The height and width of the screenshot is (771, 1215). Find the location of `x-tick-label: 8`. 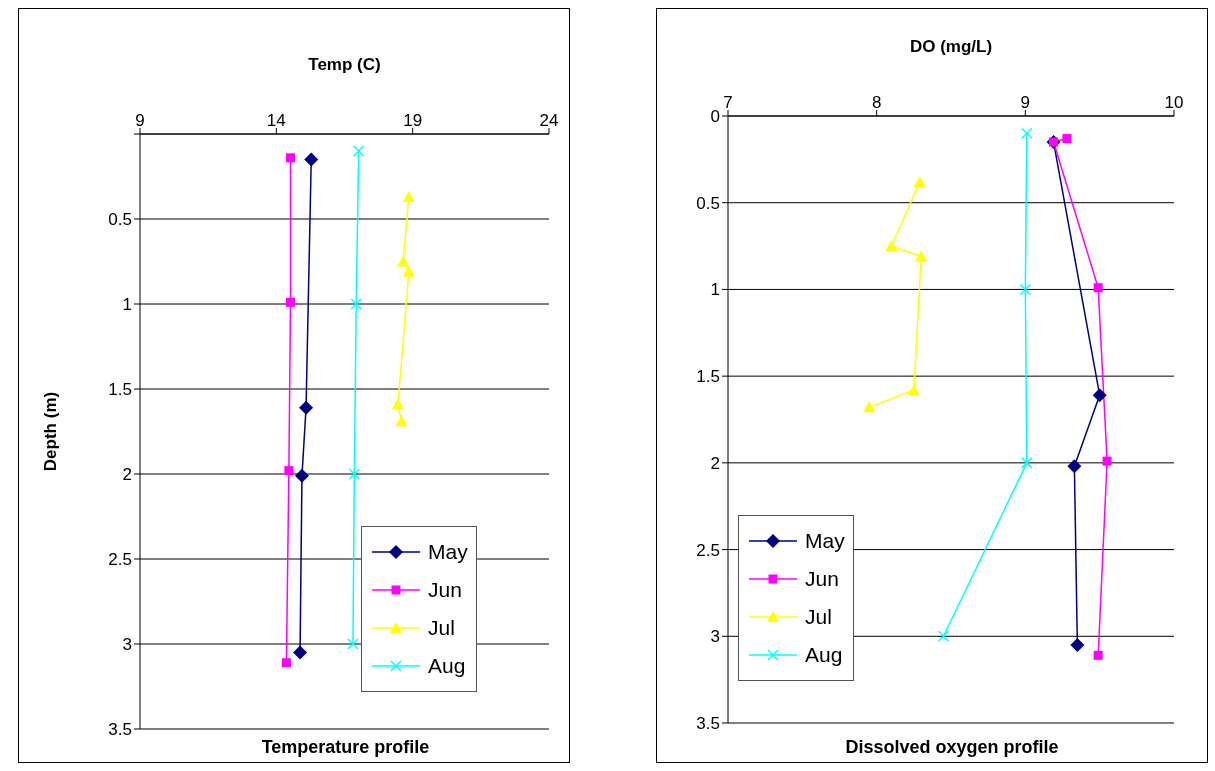

x-tick-label: 8 is located at coordinates (876, 102).